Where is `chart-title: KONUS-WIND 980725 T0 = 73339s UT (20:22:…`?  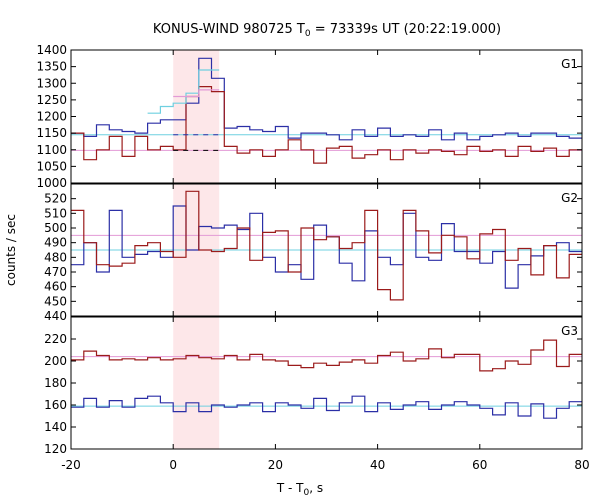
chart-title: KONUS-WIND 980725 T0 = 73339s UT (20:22:… is located at coordinates (327, 30).